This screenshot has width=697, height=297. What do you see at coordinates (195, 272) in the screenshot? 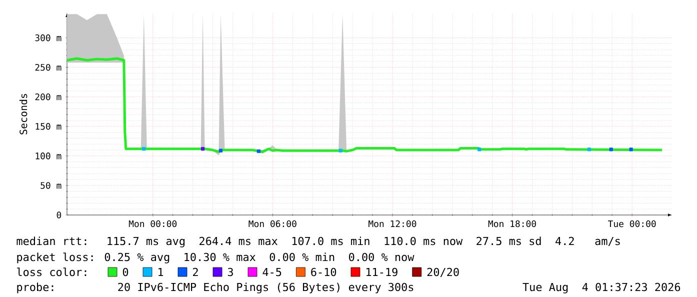
I see `legend-label: 2` at bounding box center [195, 272].